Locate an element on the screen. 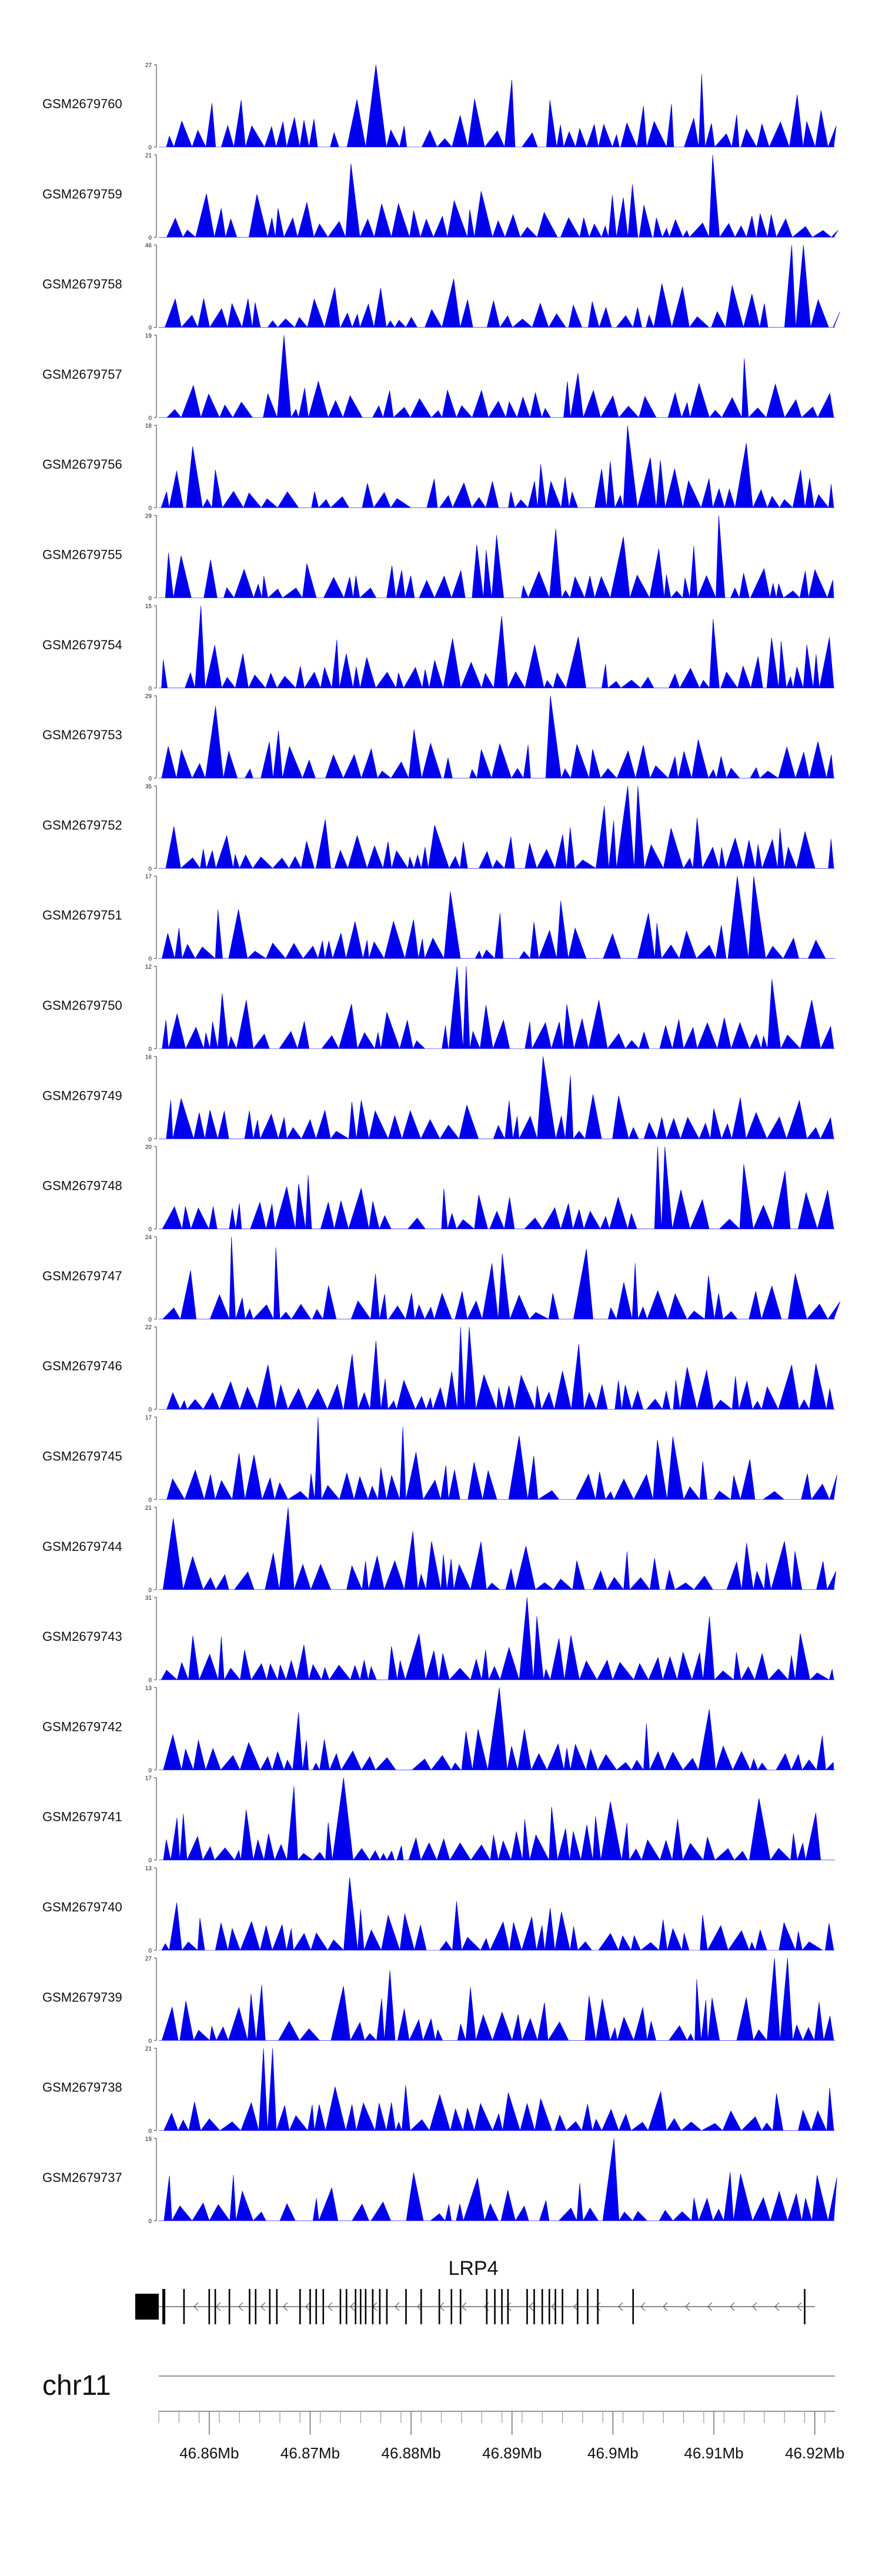  track-sample-label: GSM2679756 is located at coordinates (82, 464).